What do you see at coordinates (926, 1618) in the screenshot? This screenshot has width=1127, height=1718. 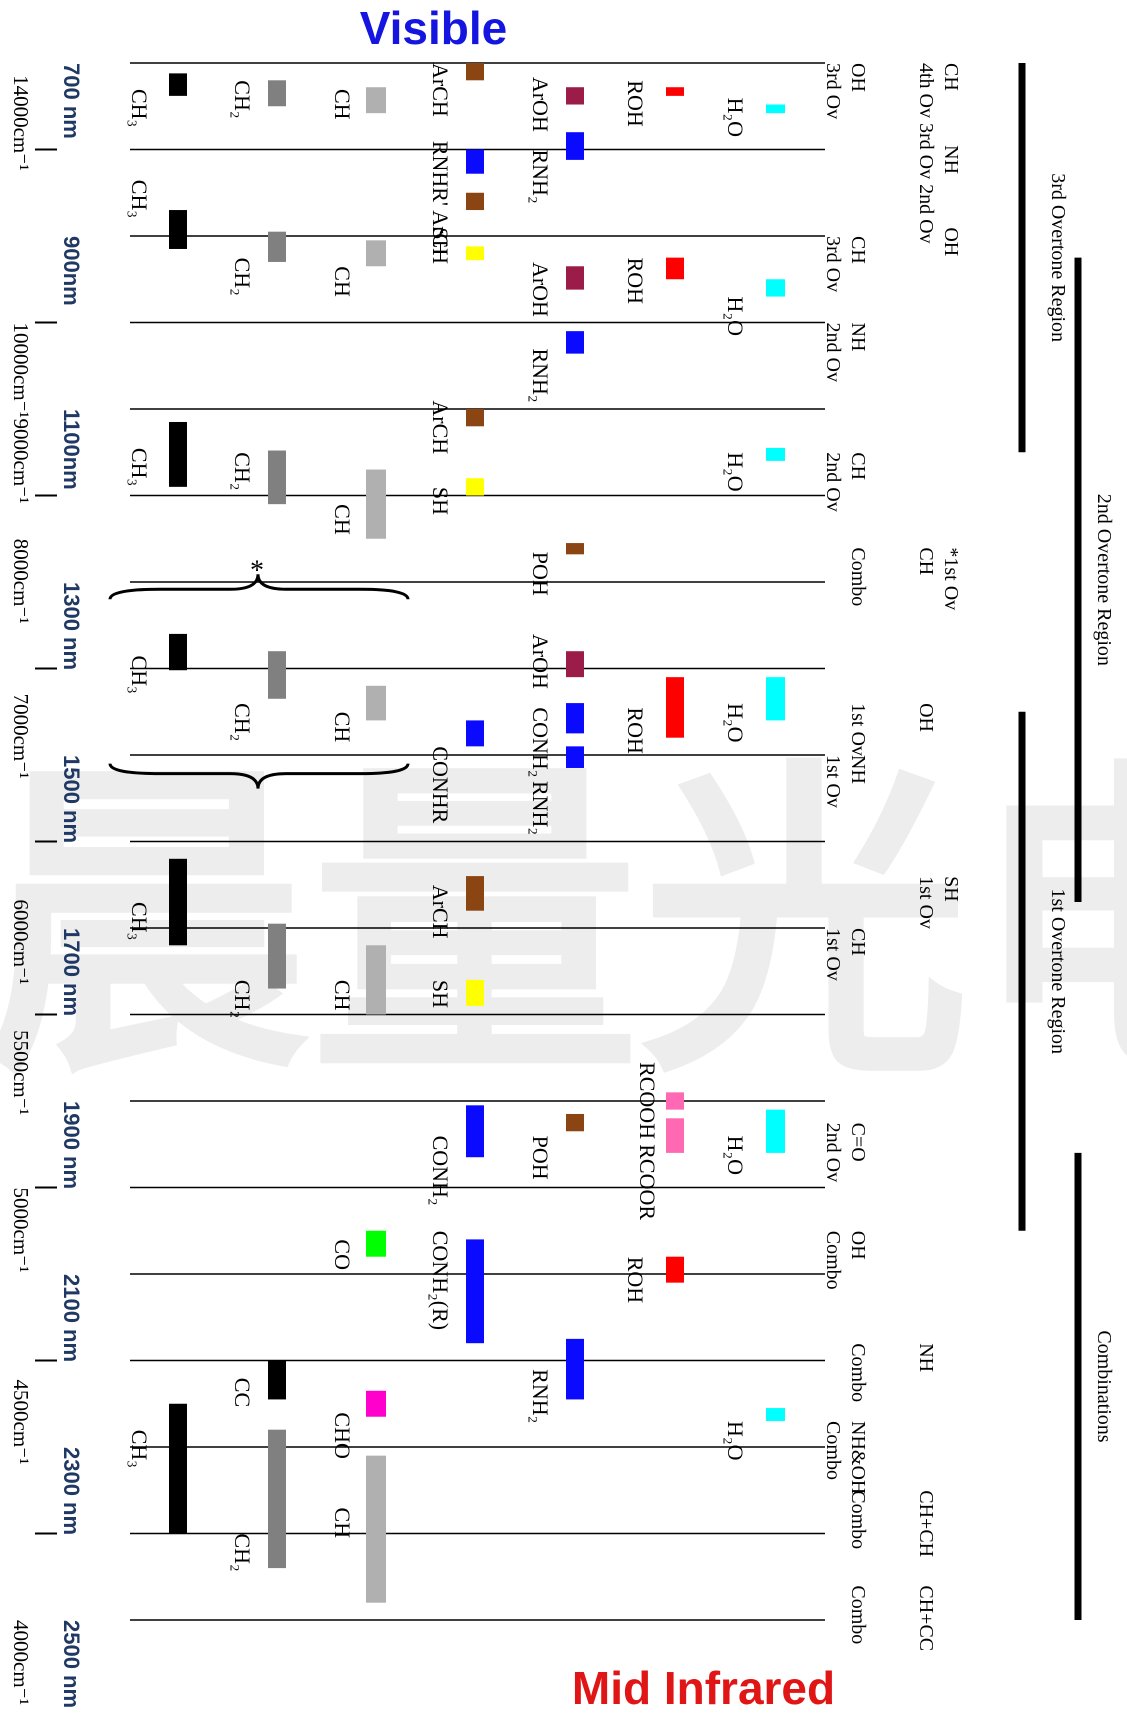 I see `assignment-label: CH+CC` at bounding box center [926, 1618].